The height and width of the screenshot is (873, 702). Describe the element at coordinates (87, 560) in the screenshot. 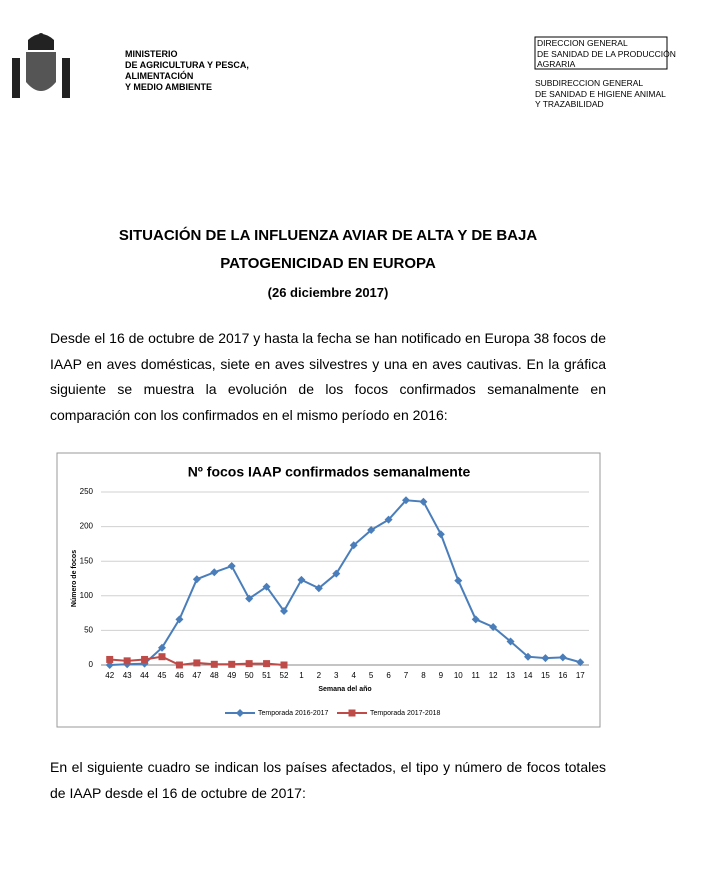

I see `y-tick-label: 150` at that location.